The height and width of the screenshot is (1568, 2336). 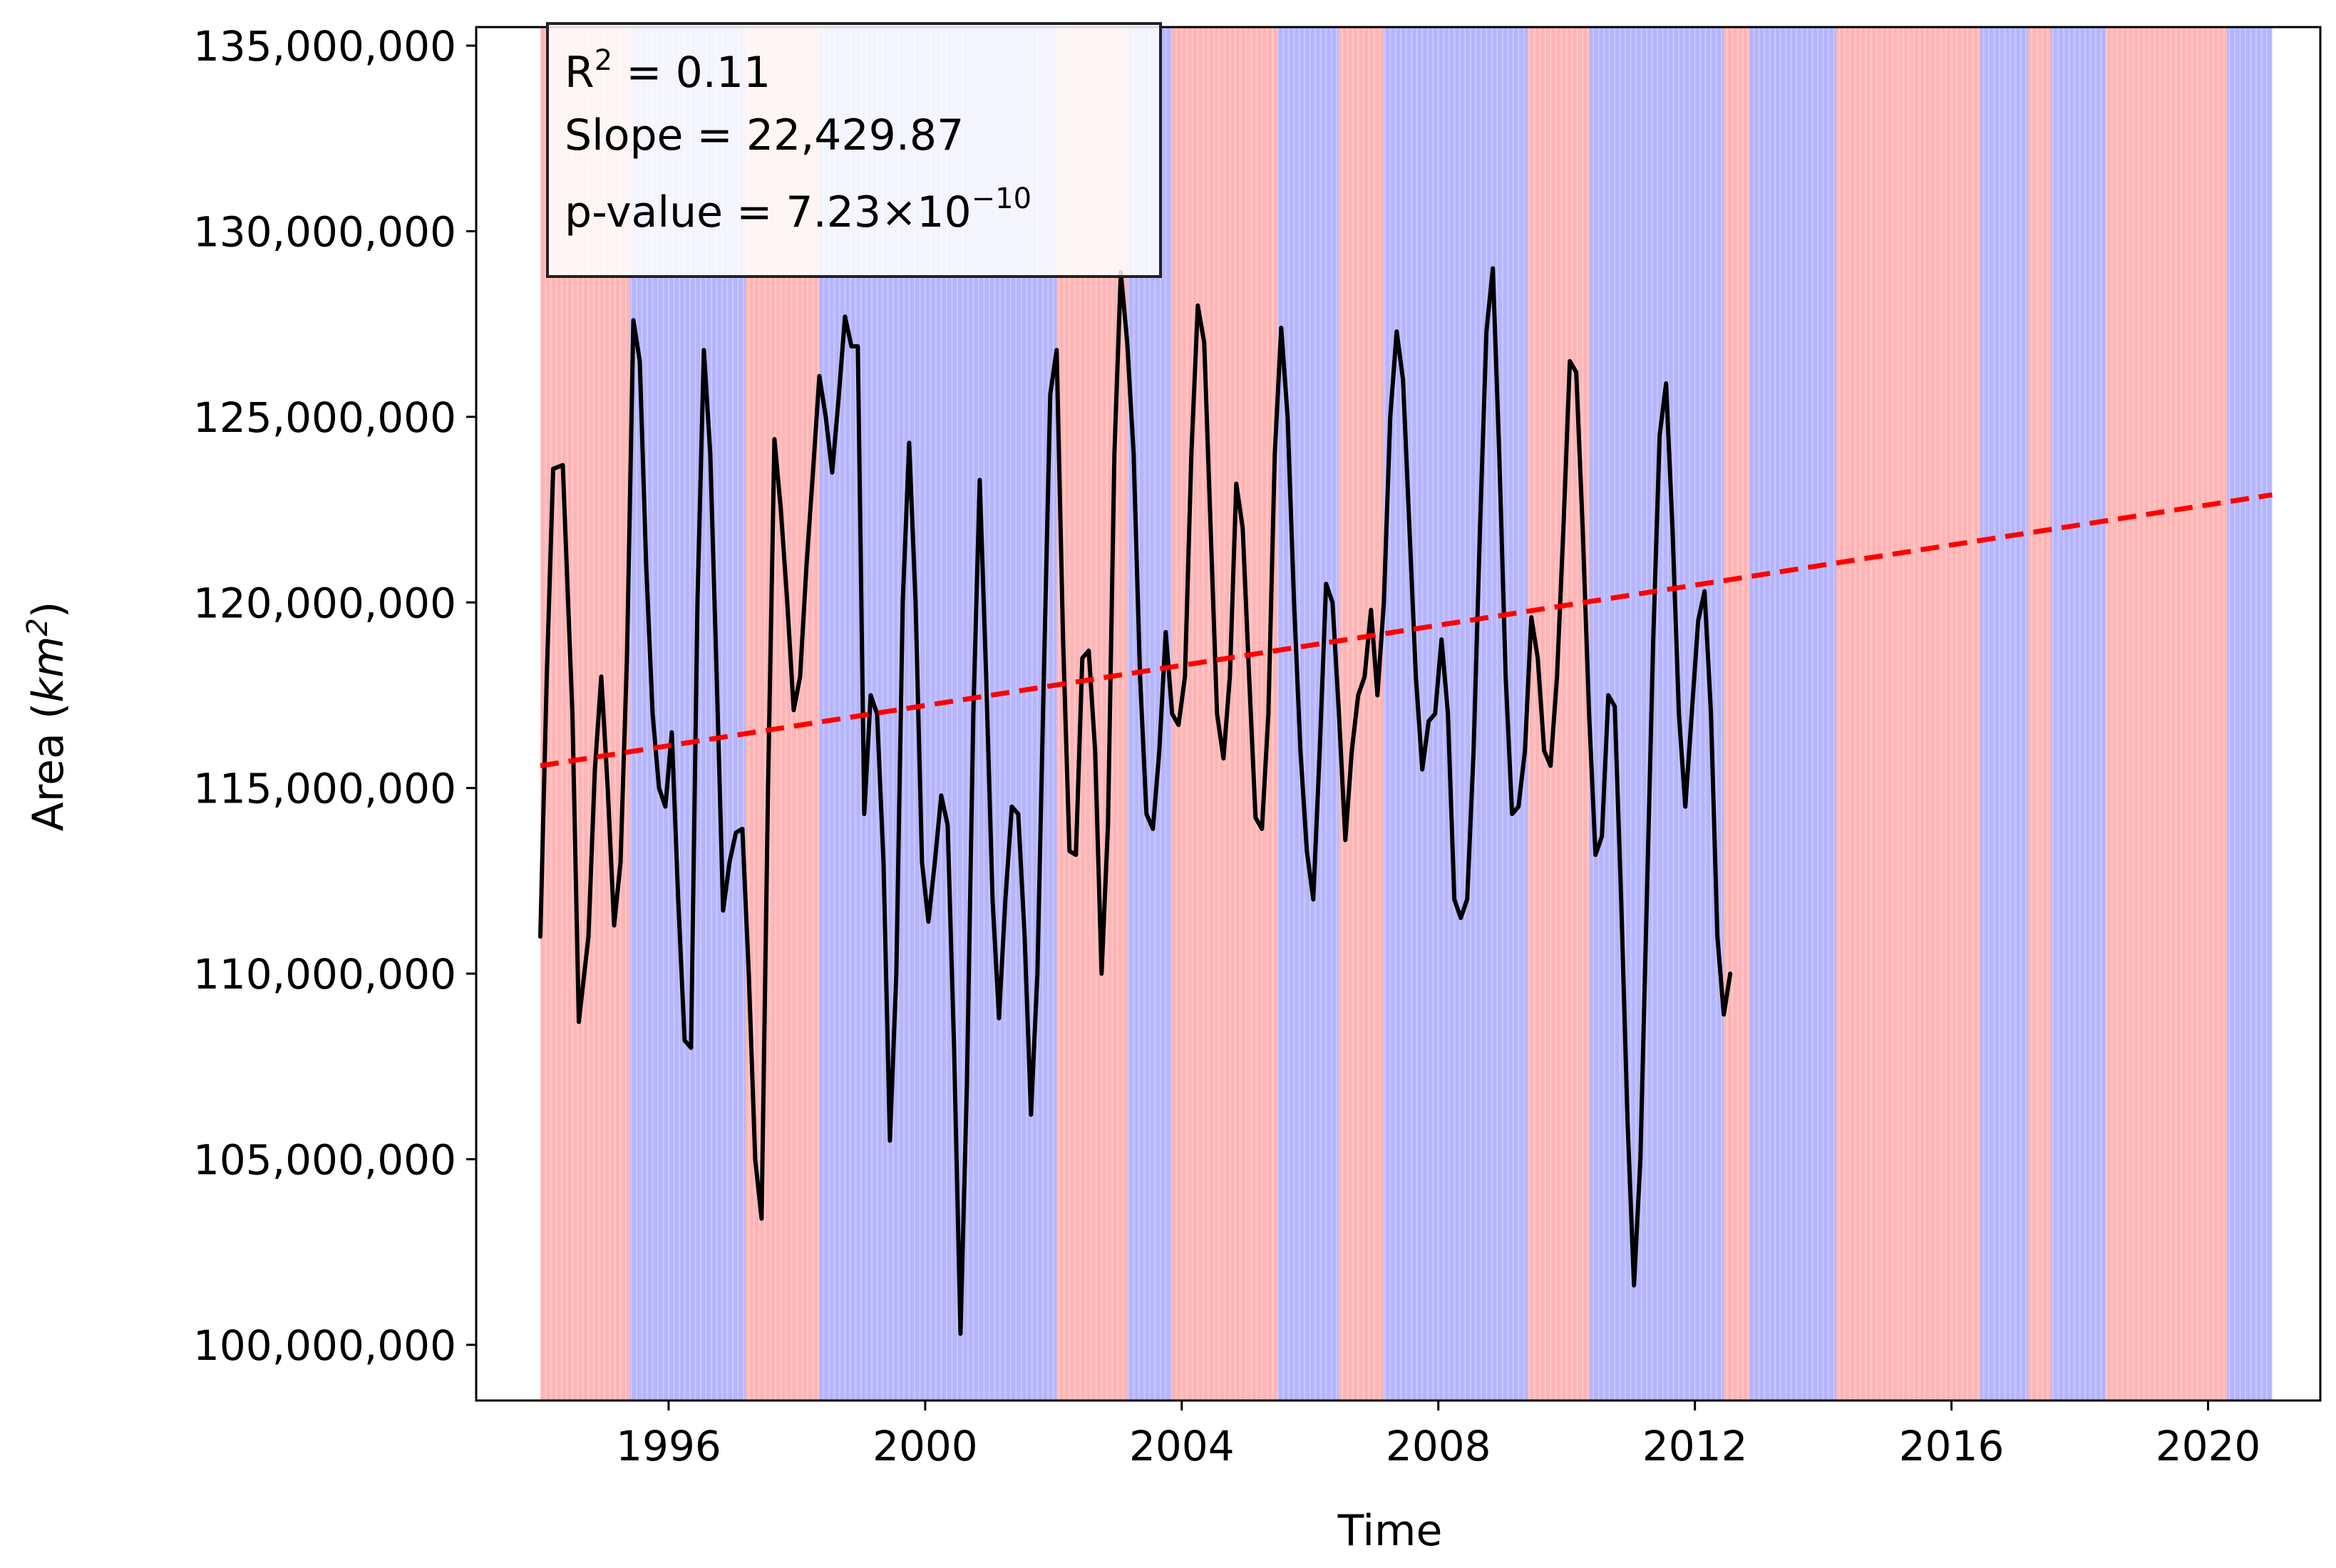 I want to click on trend-layer, so click(x=1406, y=630).